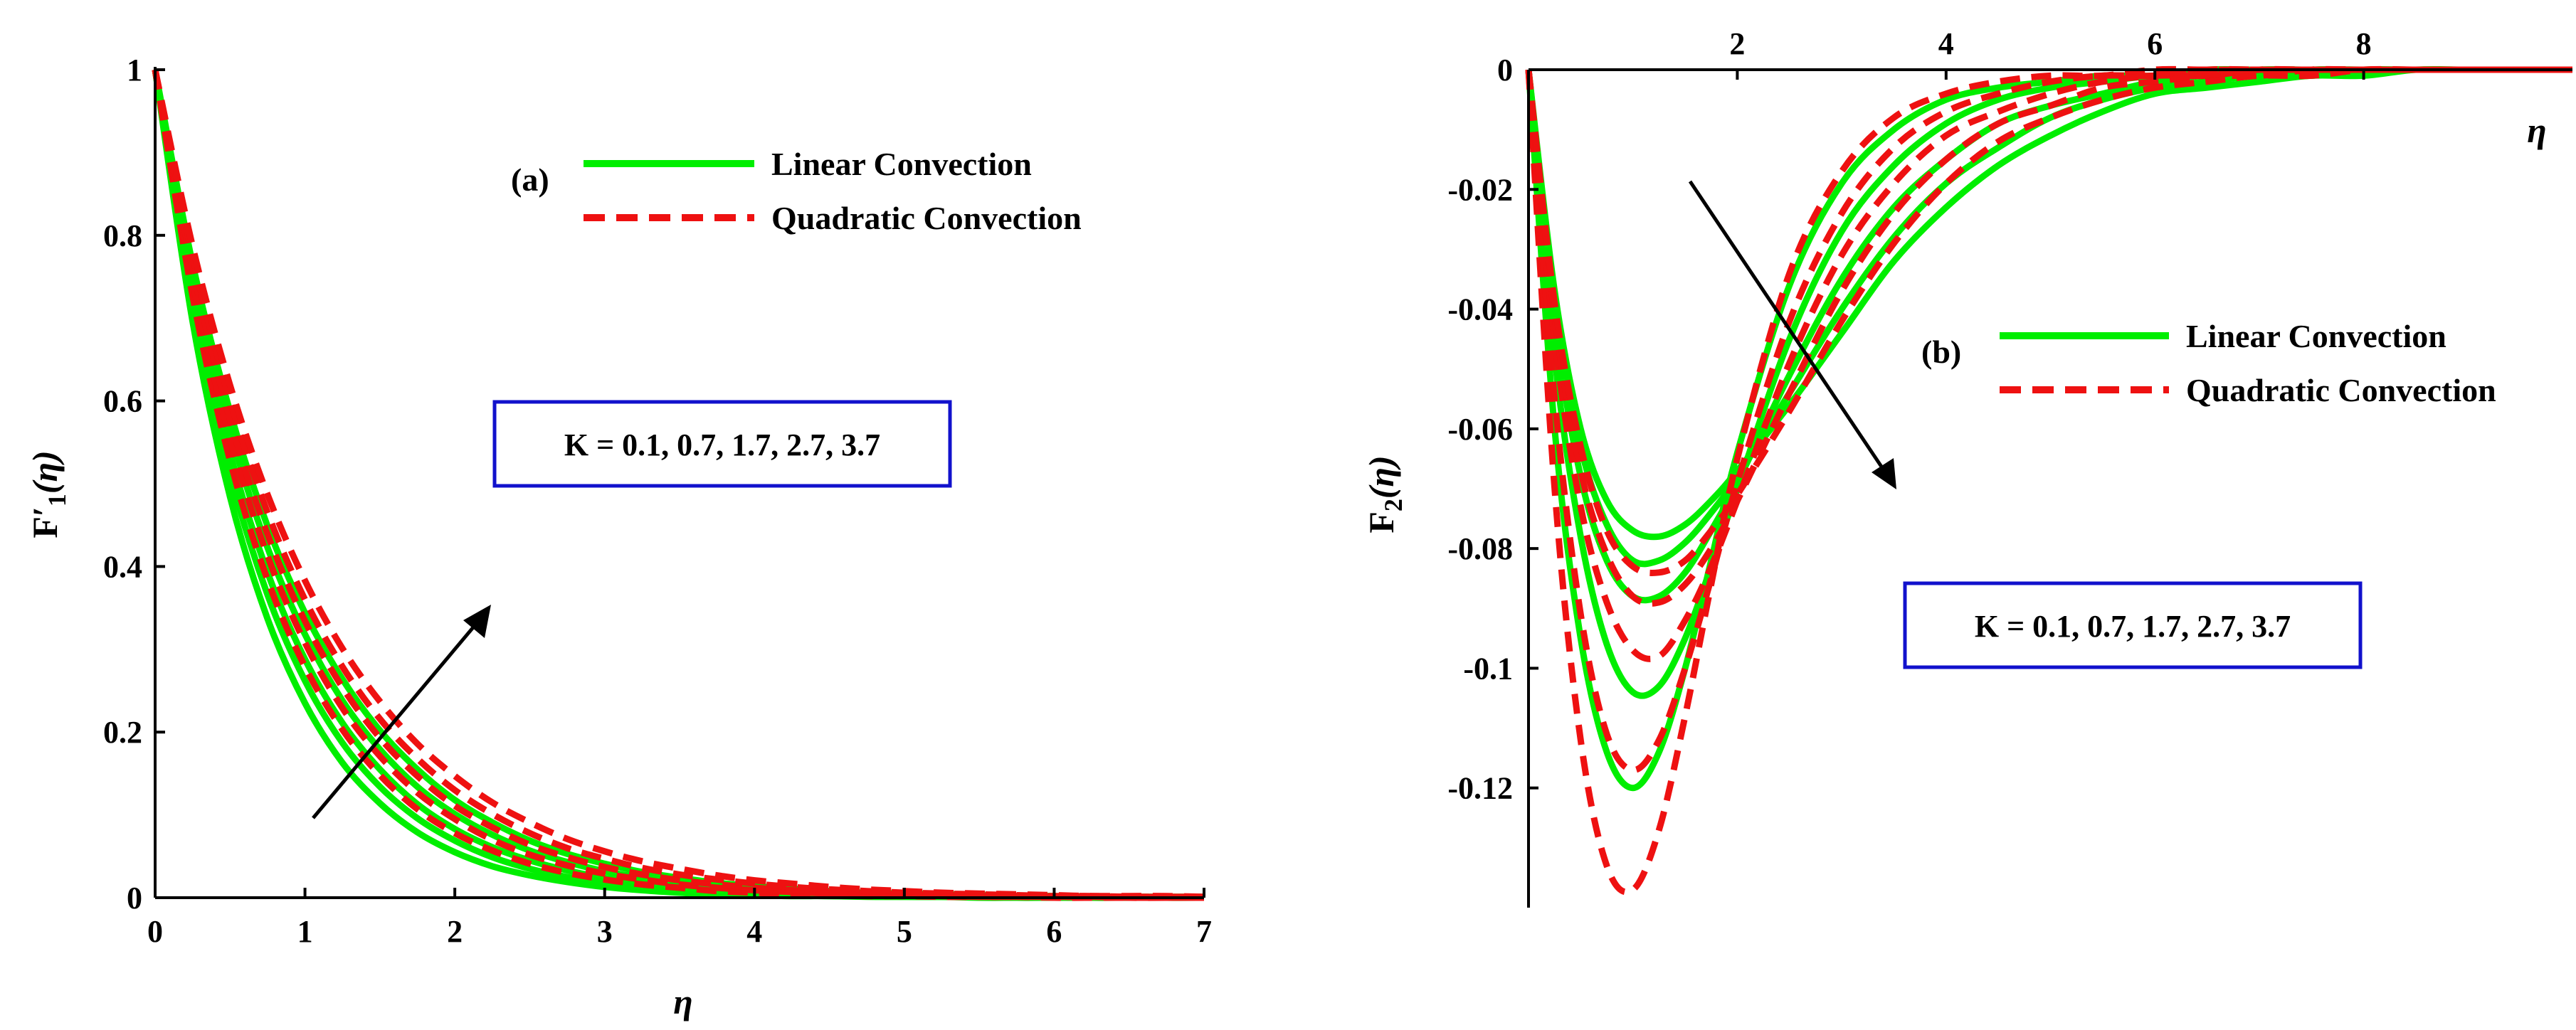 The image size is (2576, 1030). What do you see at coordinates (904, 931) in the screenshot?
I see `x-tick-label-a: 5` at bounding box center [904, 931].